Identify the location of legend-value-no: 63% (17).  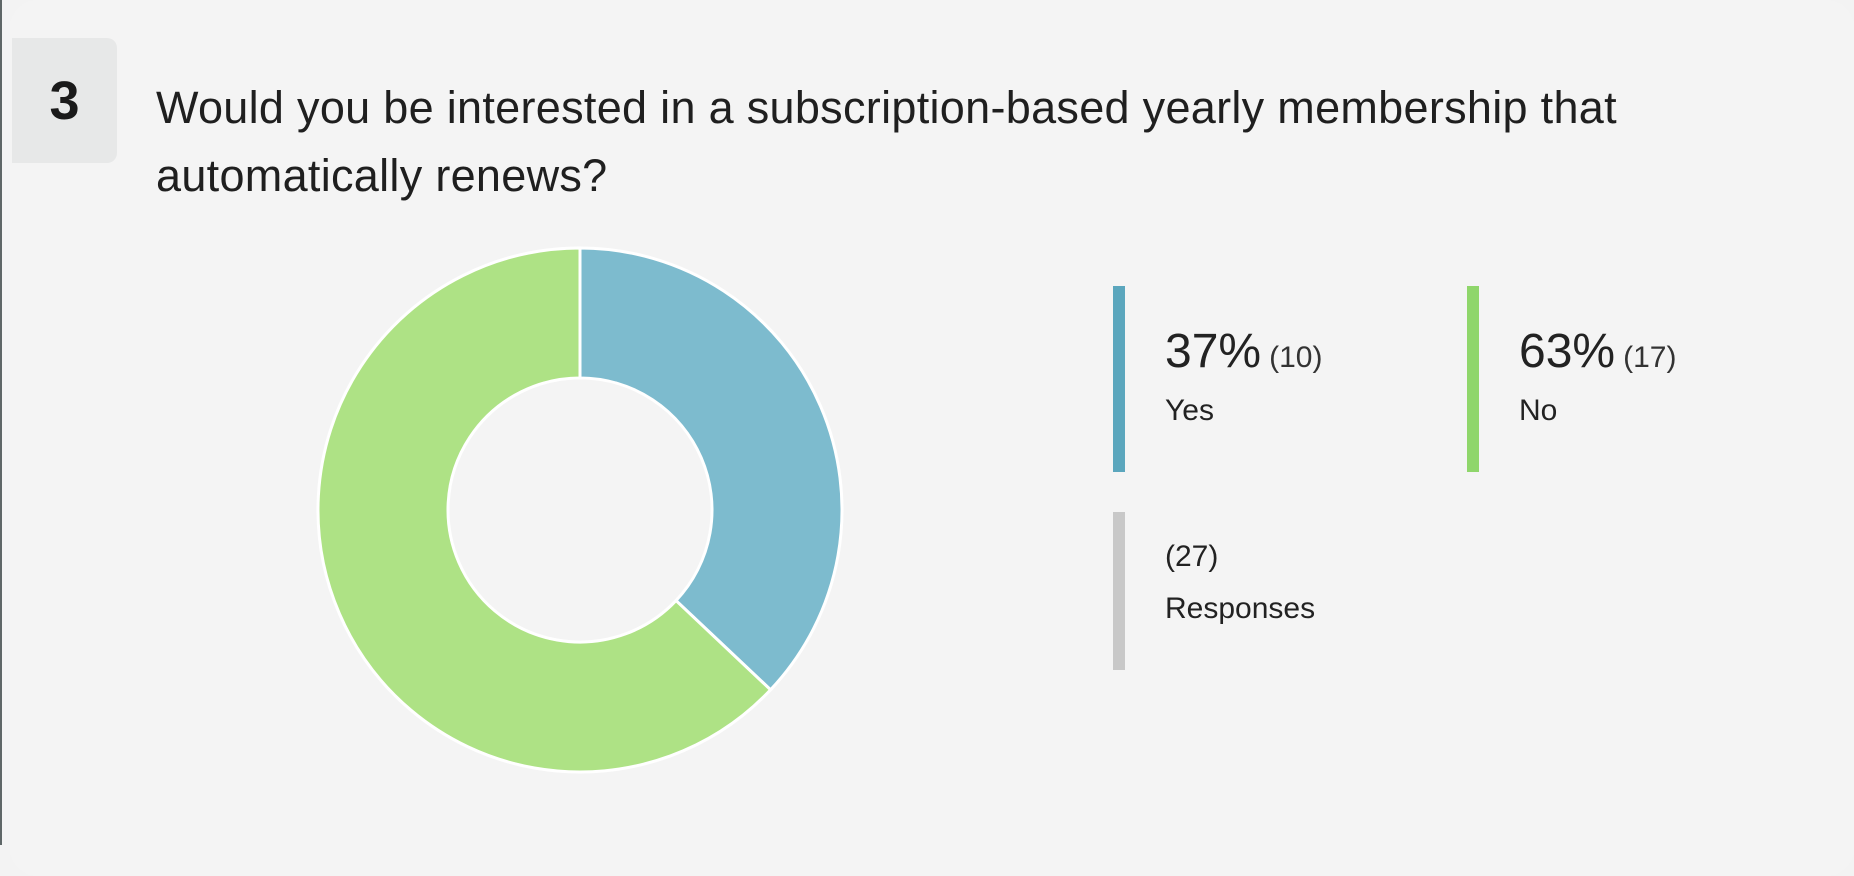
(1597, 351).